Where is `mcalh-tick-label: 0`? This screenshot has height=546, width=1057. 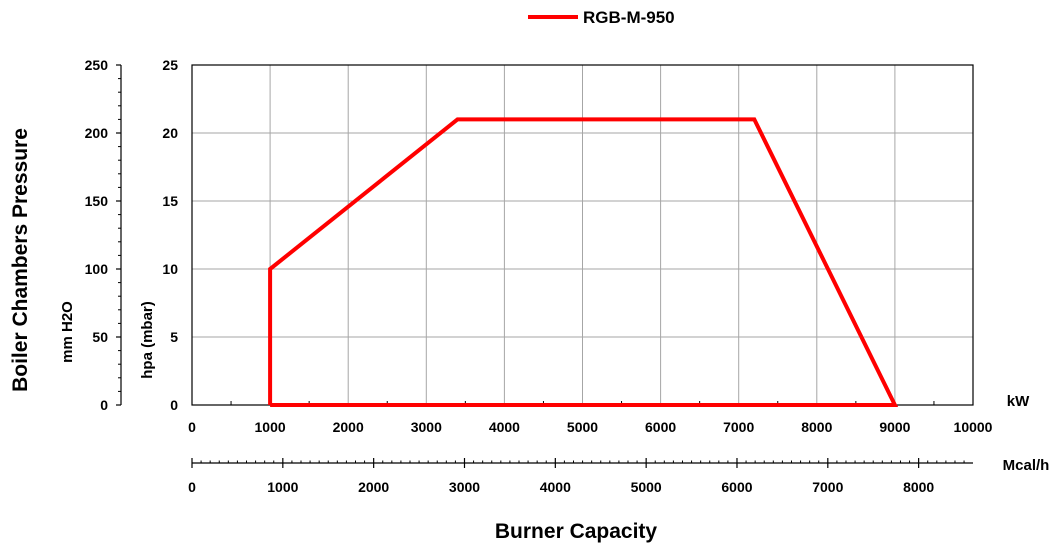 mcalh-tick-label: 0 is located at coordinates (192, 487).